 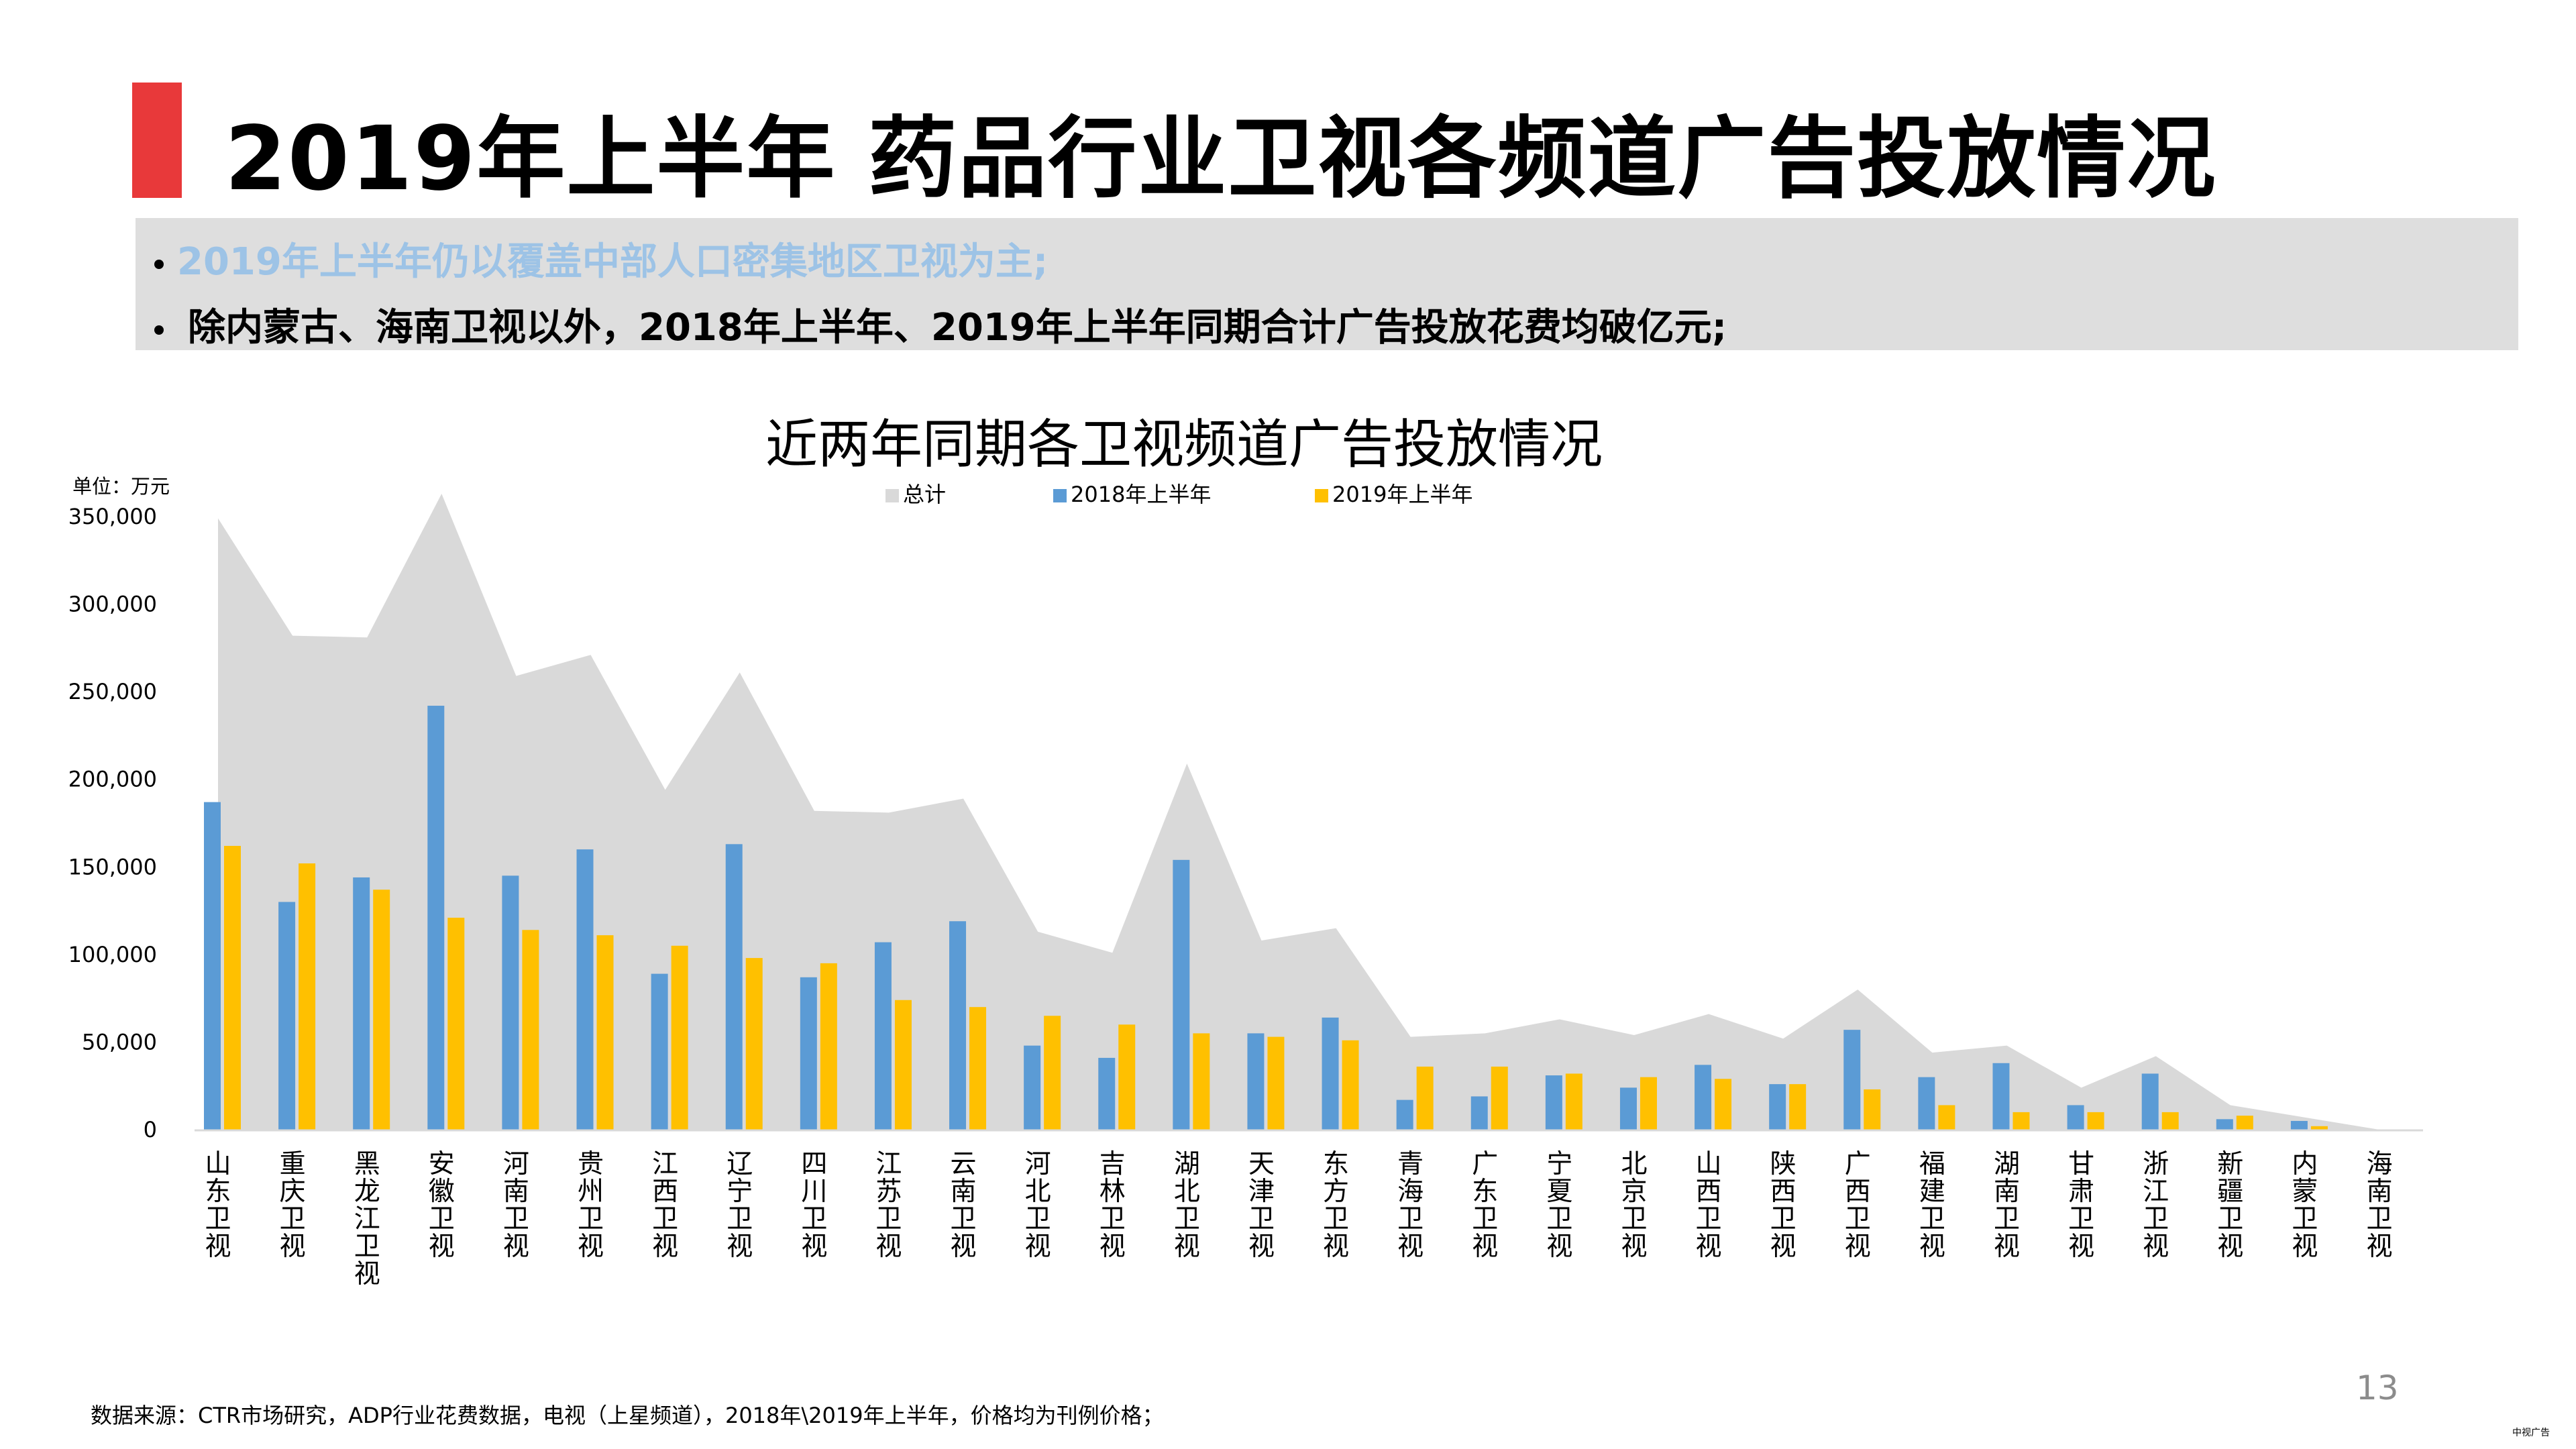 What do you see at coordinates (516, 1205) in the screenshot?
I see `x-tick-label: 河南卫视` at bounding box center [516, 1205].